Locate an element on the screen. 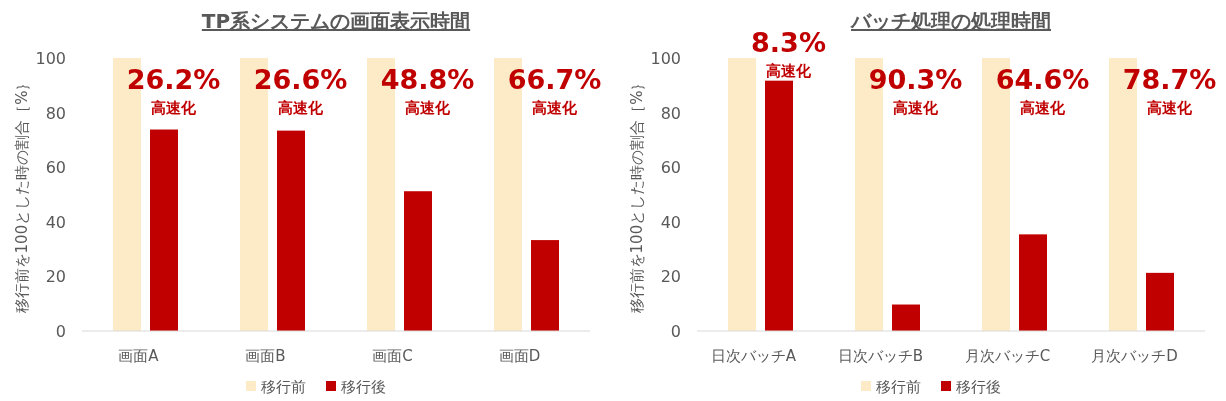 The height and width of the screenshot is (401, 1226). x-tick-label: 月次バッチC is located at coordinates (1007, 356).